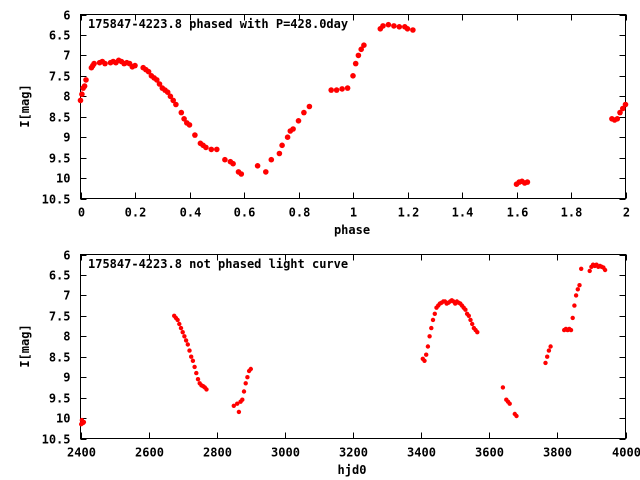 The width and height of the screenshot is (640, 480). I want to click on unphased-chart-ytick-label: 6.5, so click(60, 276).